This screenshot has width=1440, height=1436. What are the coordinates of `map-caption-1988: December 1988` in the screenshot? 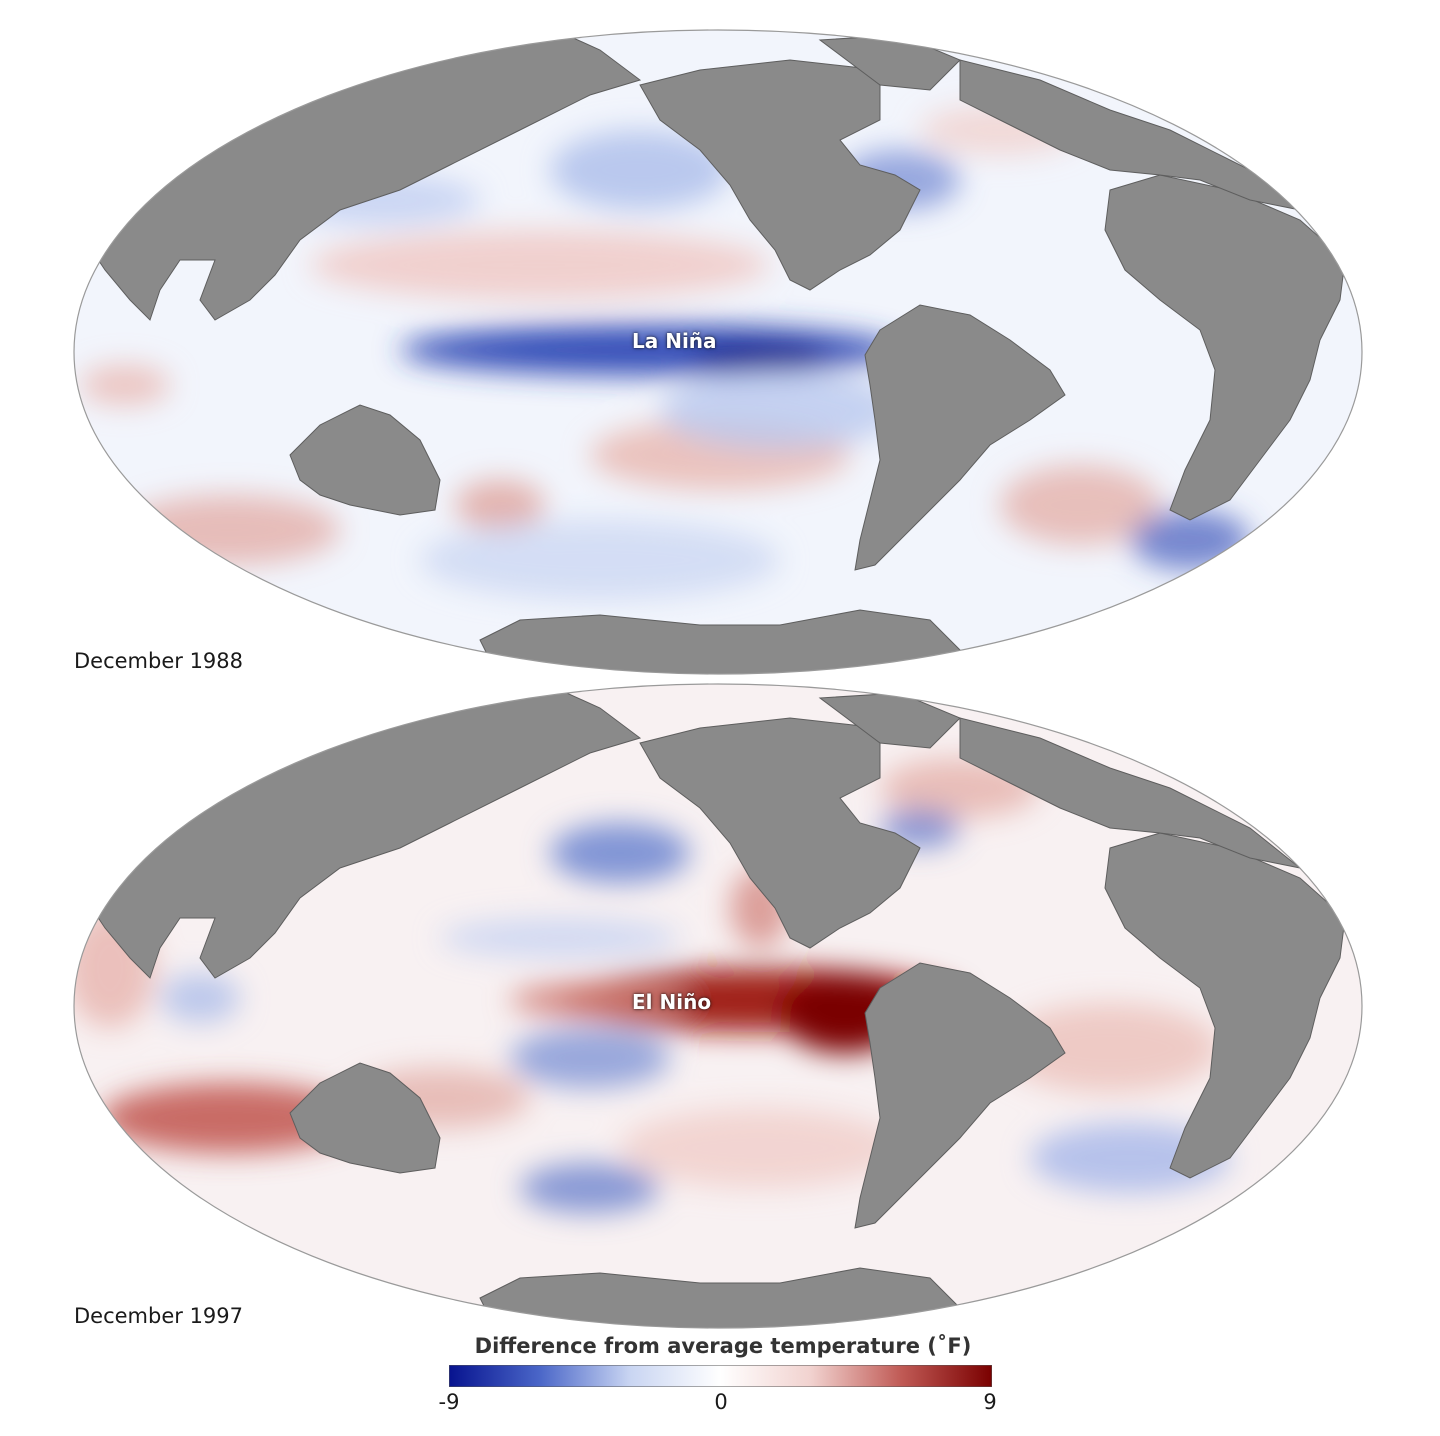 It's located at (159, 661).